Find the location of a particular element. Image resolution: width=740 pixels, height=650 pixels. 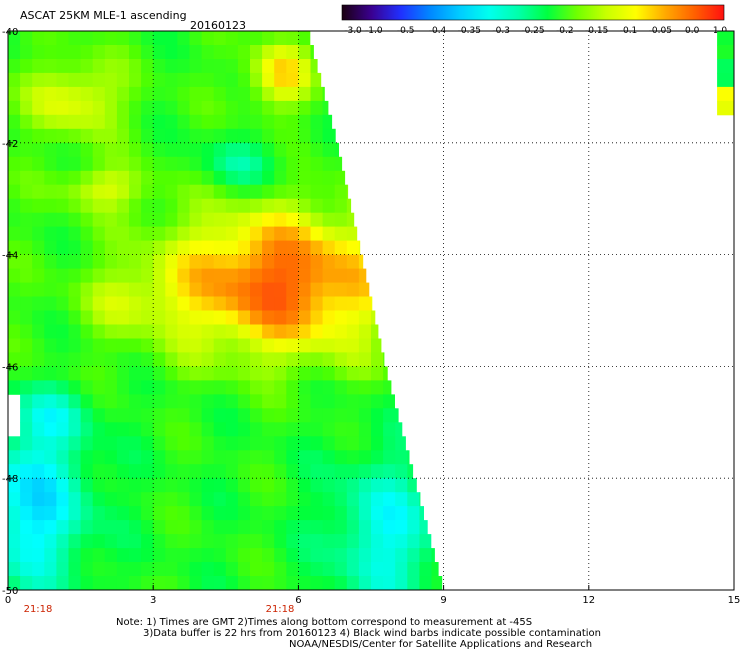

x-tick-label: 9 is located at coordinates (443, 600).